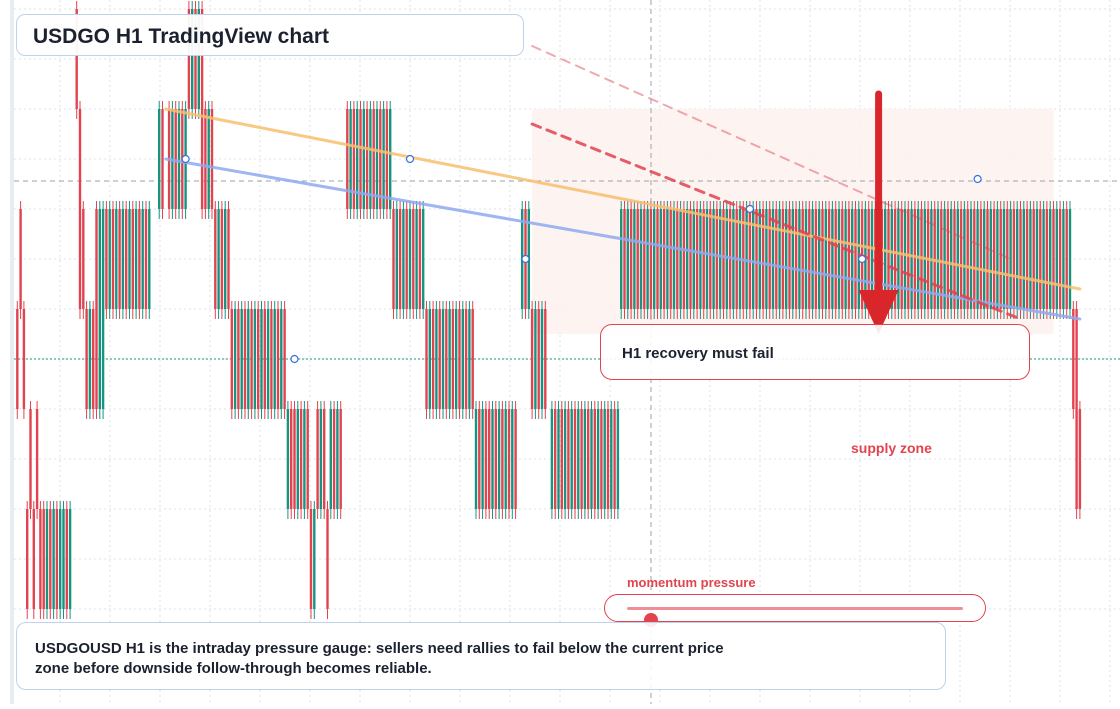 Image resolution: width=1120 pixels, height=709 pixels. What do you see at coordinates (270, 35) in the screenshot?
I see `chart-title-box: USDGO H1 TradingView chart` at bounding box center [270, 35].